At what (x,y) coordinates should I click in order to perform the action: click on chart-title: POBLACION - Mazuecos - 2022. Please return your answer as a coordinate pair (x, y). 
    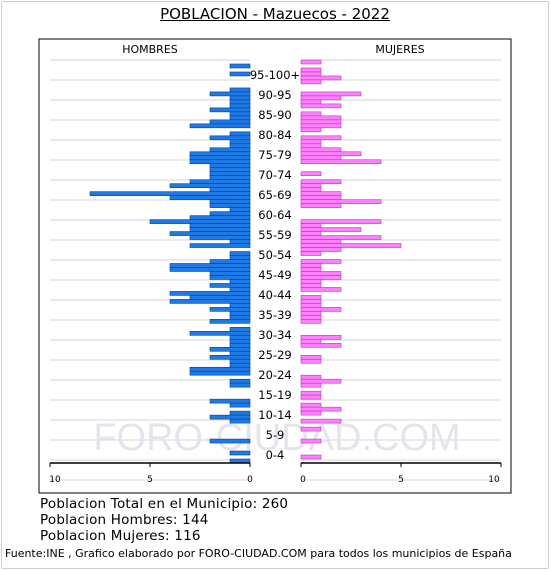
    Looking at the image, I should click on (275, 14).